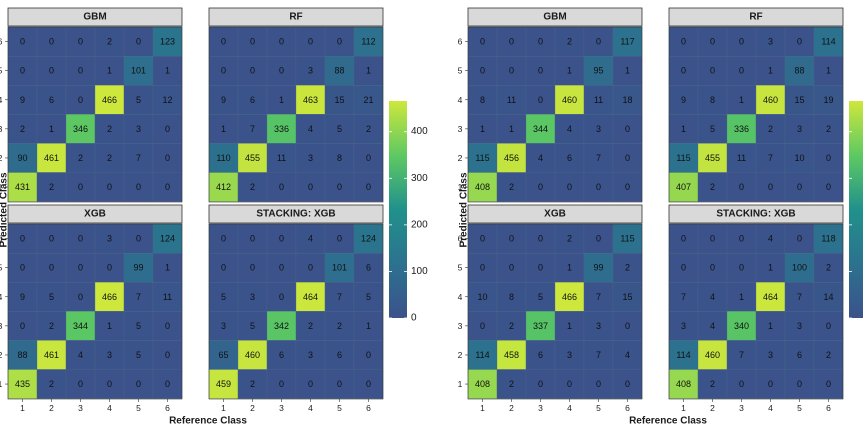  Describe the element at coordinates (339, 297) in the screenshot. I see `cell-value: 7` at that location.